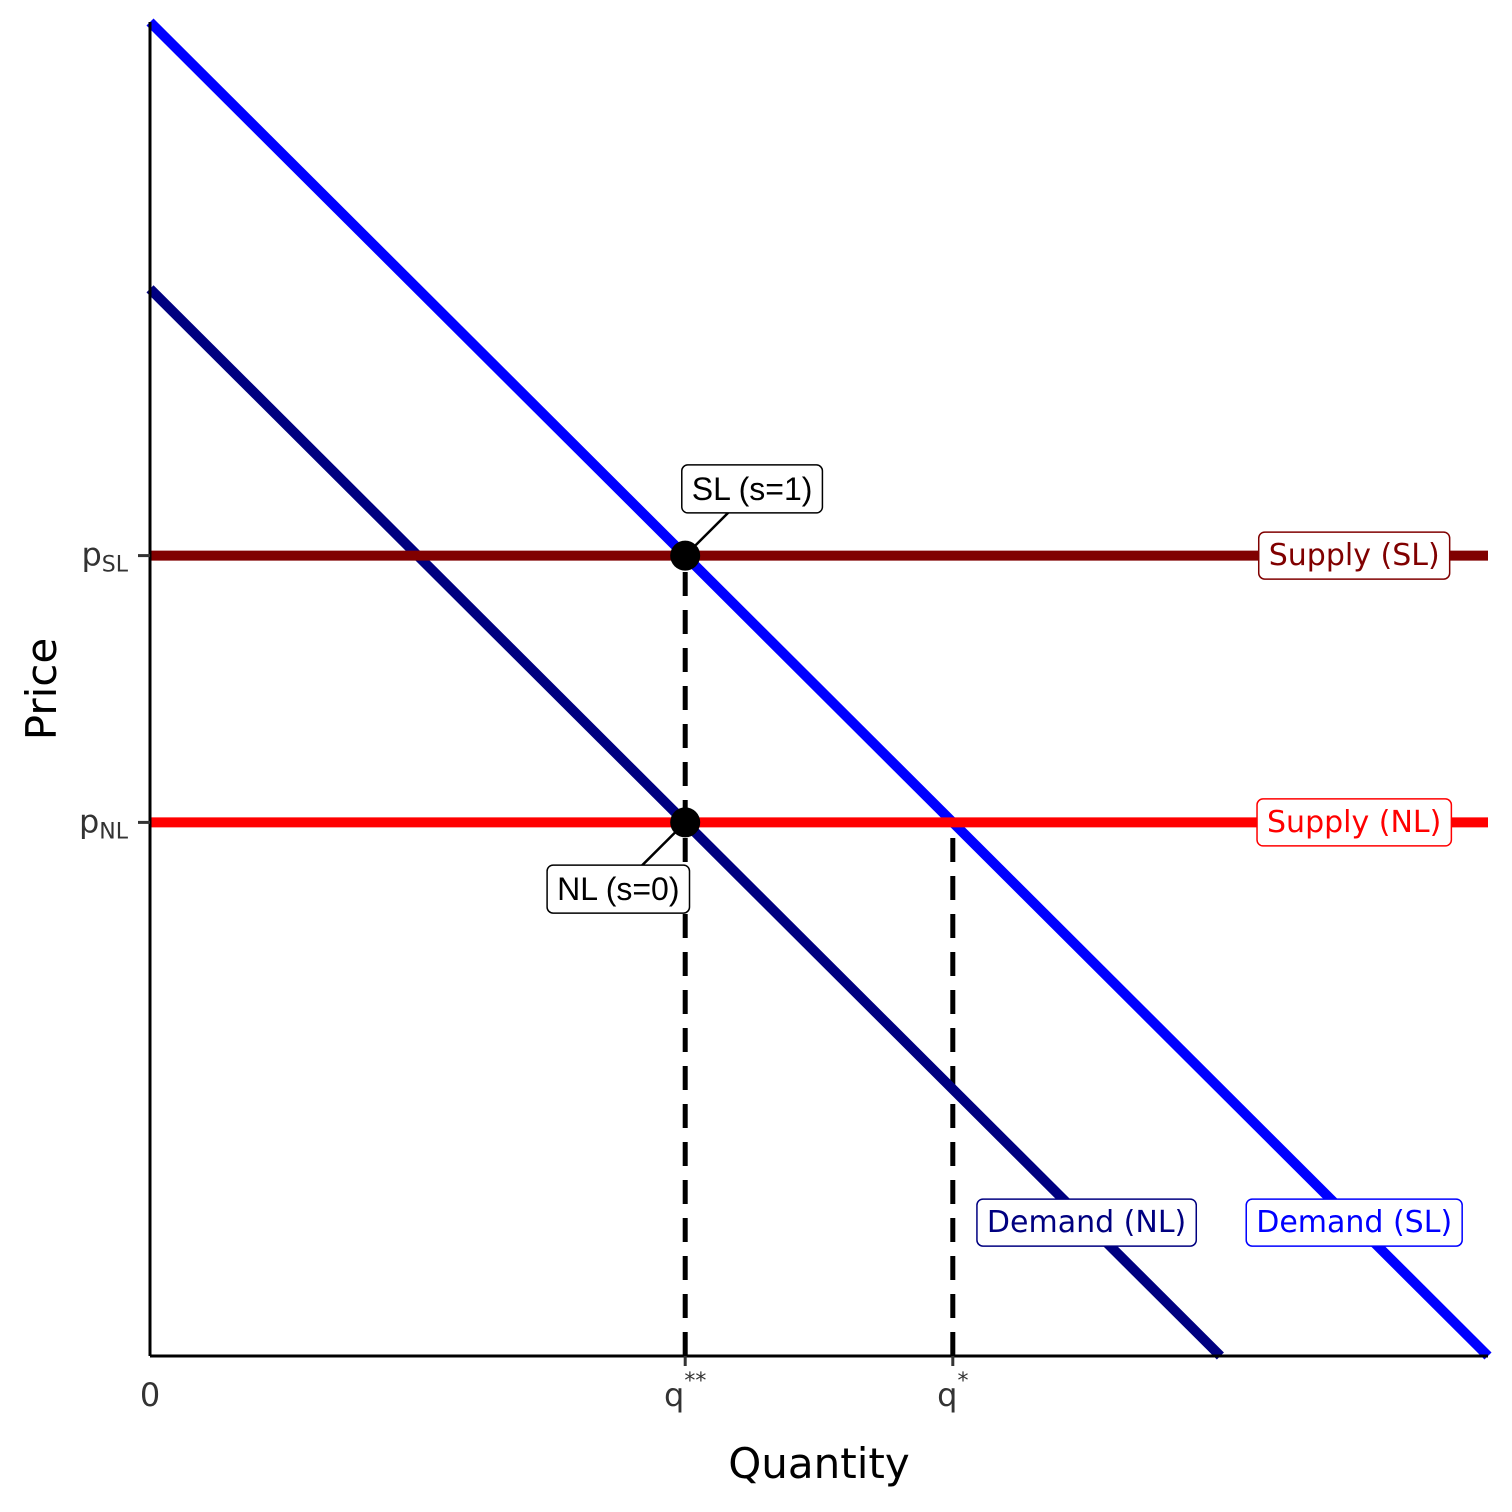 This screenshot has height=1512, width=1512. Describe the element at coordinates (685, 689) in the screenshot. I see `equilibrium-points: SL (s=1) NL (s=0)` at that location.